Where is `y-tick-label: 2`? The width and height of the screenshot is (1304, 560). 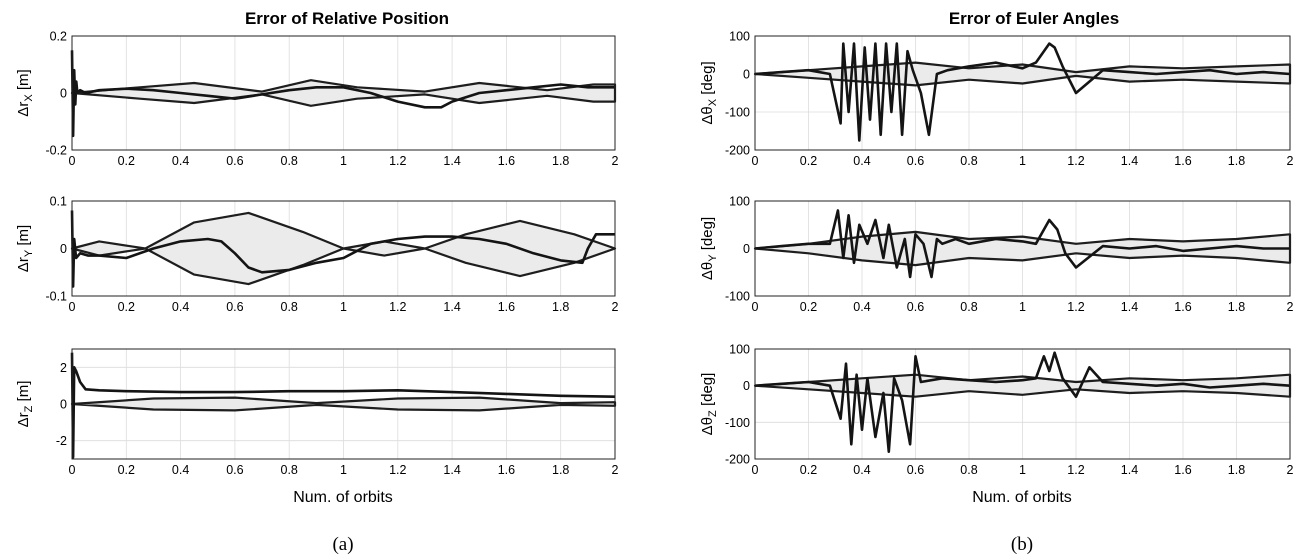
y-tick-label: 2 is located at coordinates (63, 368).